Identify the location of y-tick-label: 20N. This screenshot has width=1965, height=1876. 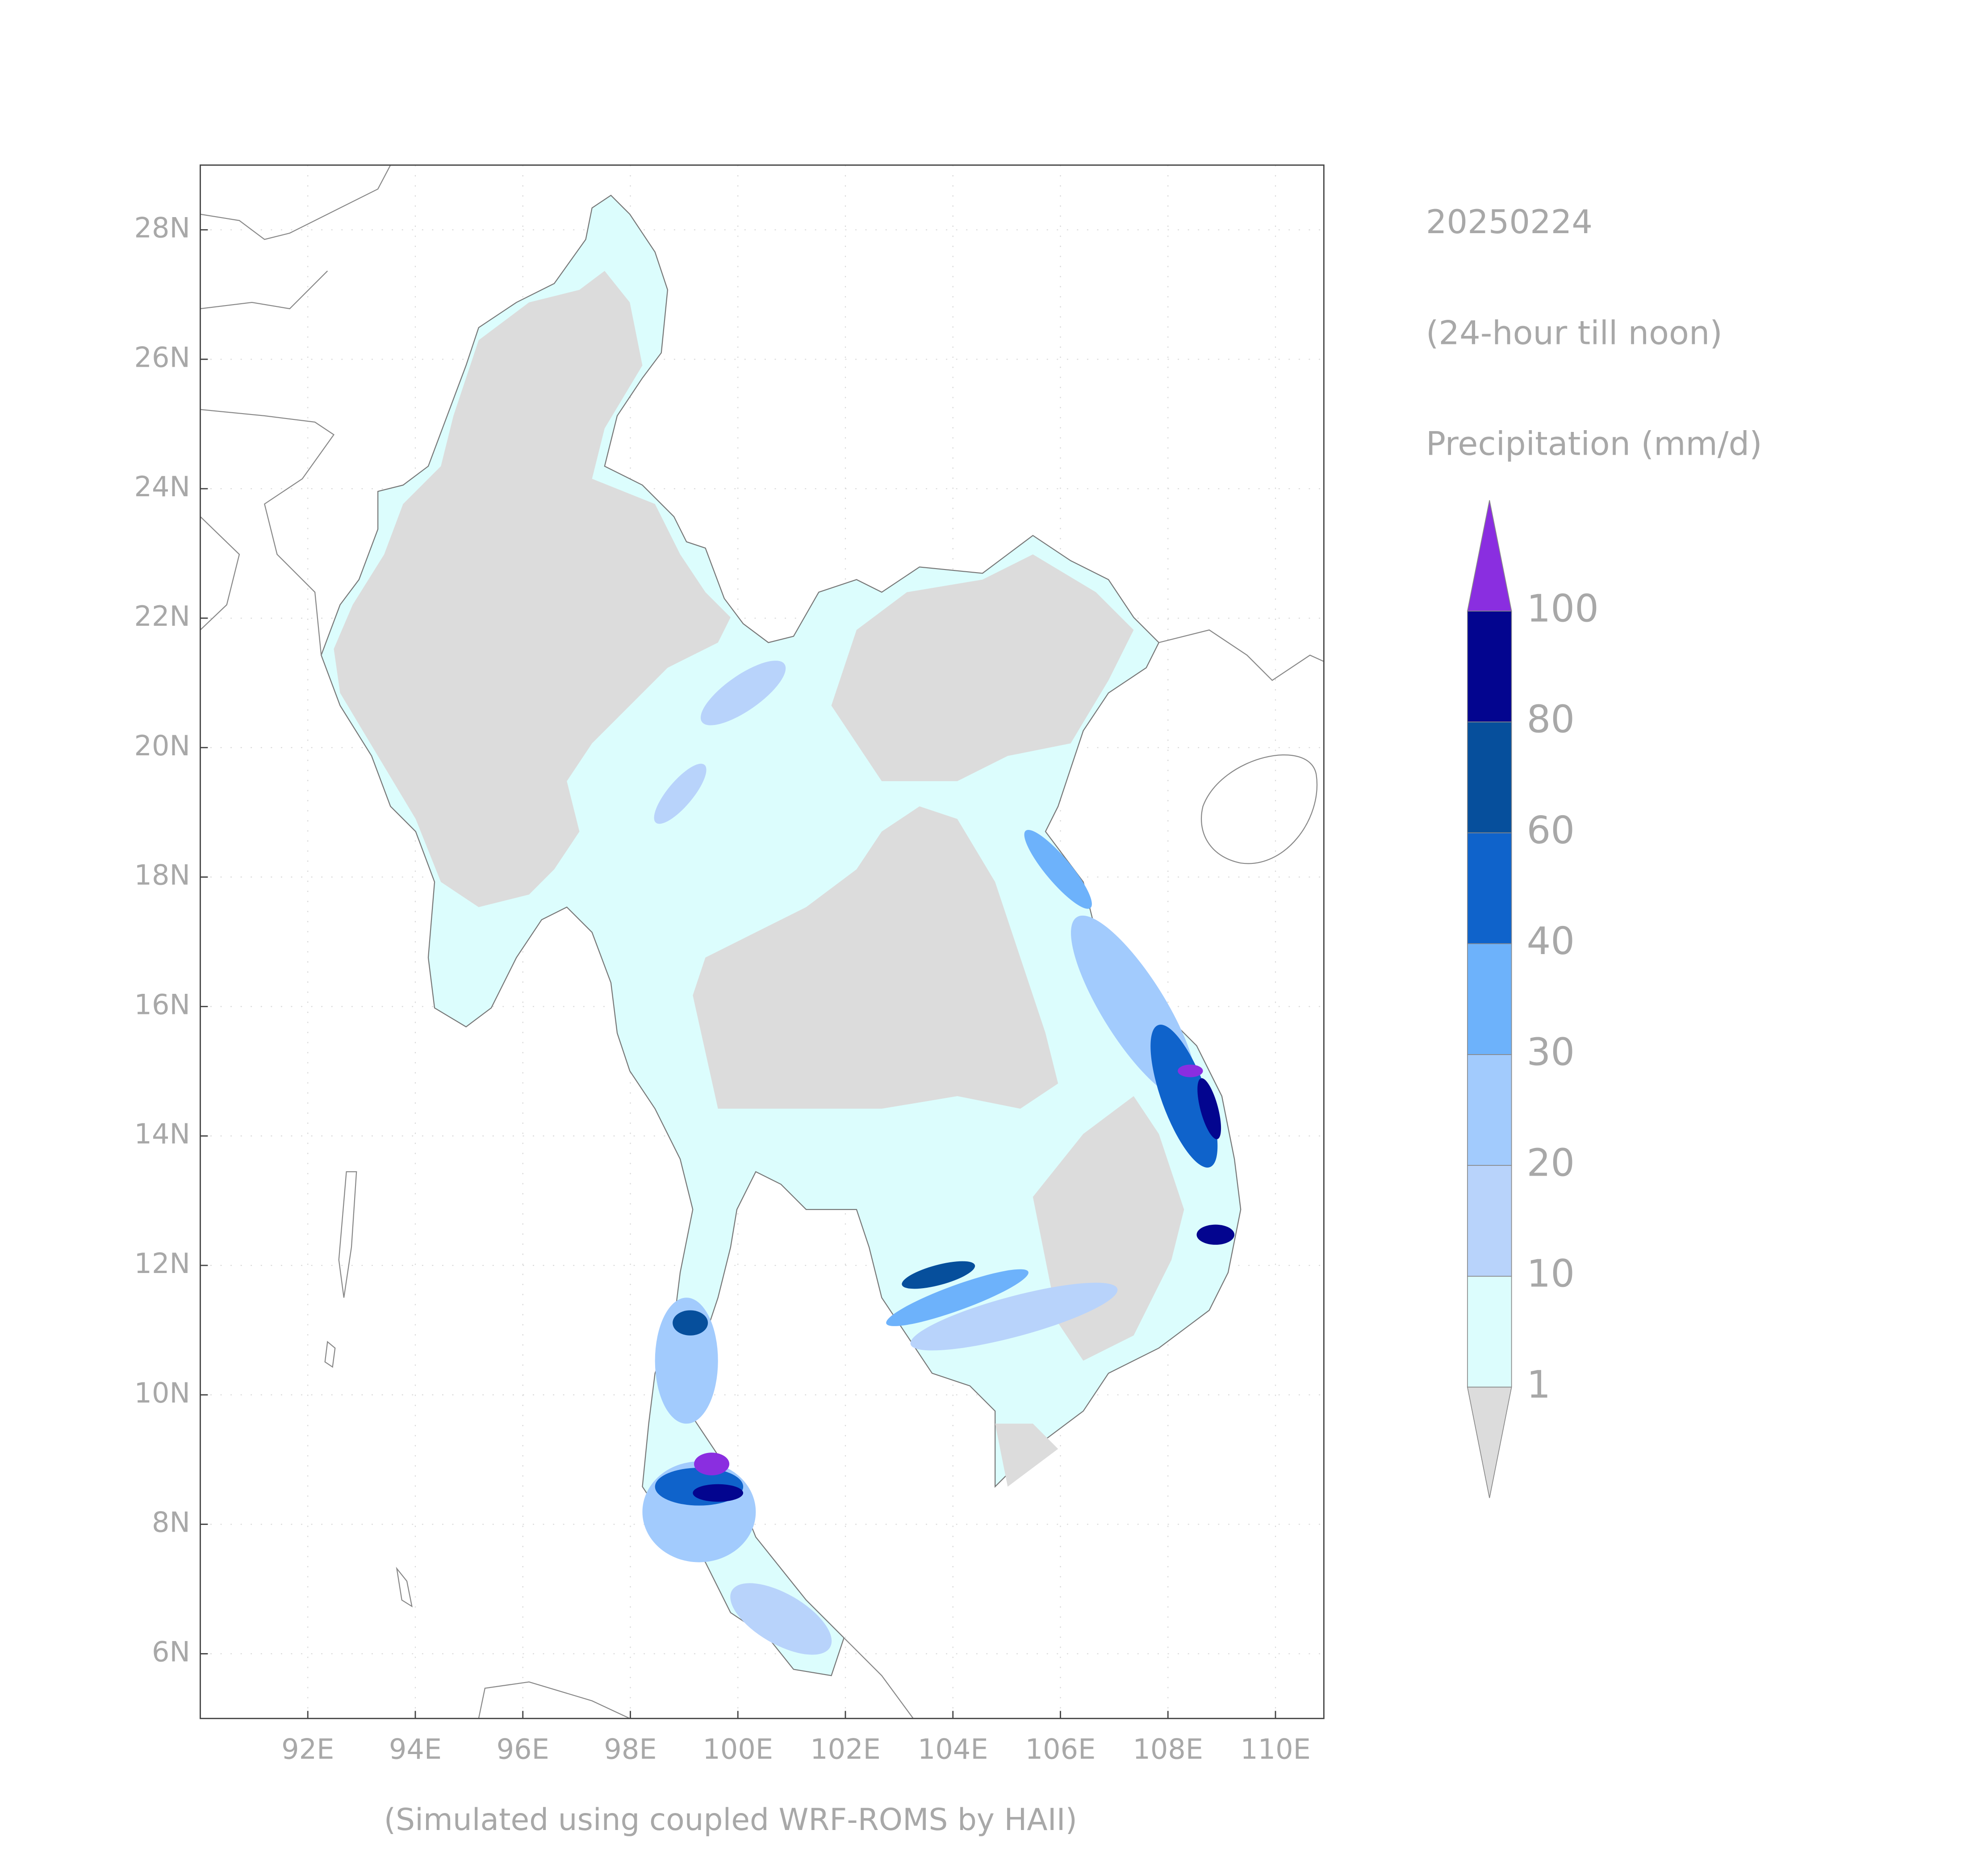
(162, 745).